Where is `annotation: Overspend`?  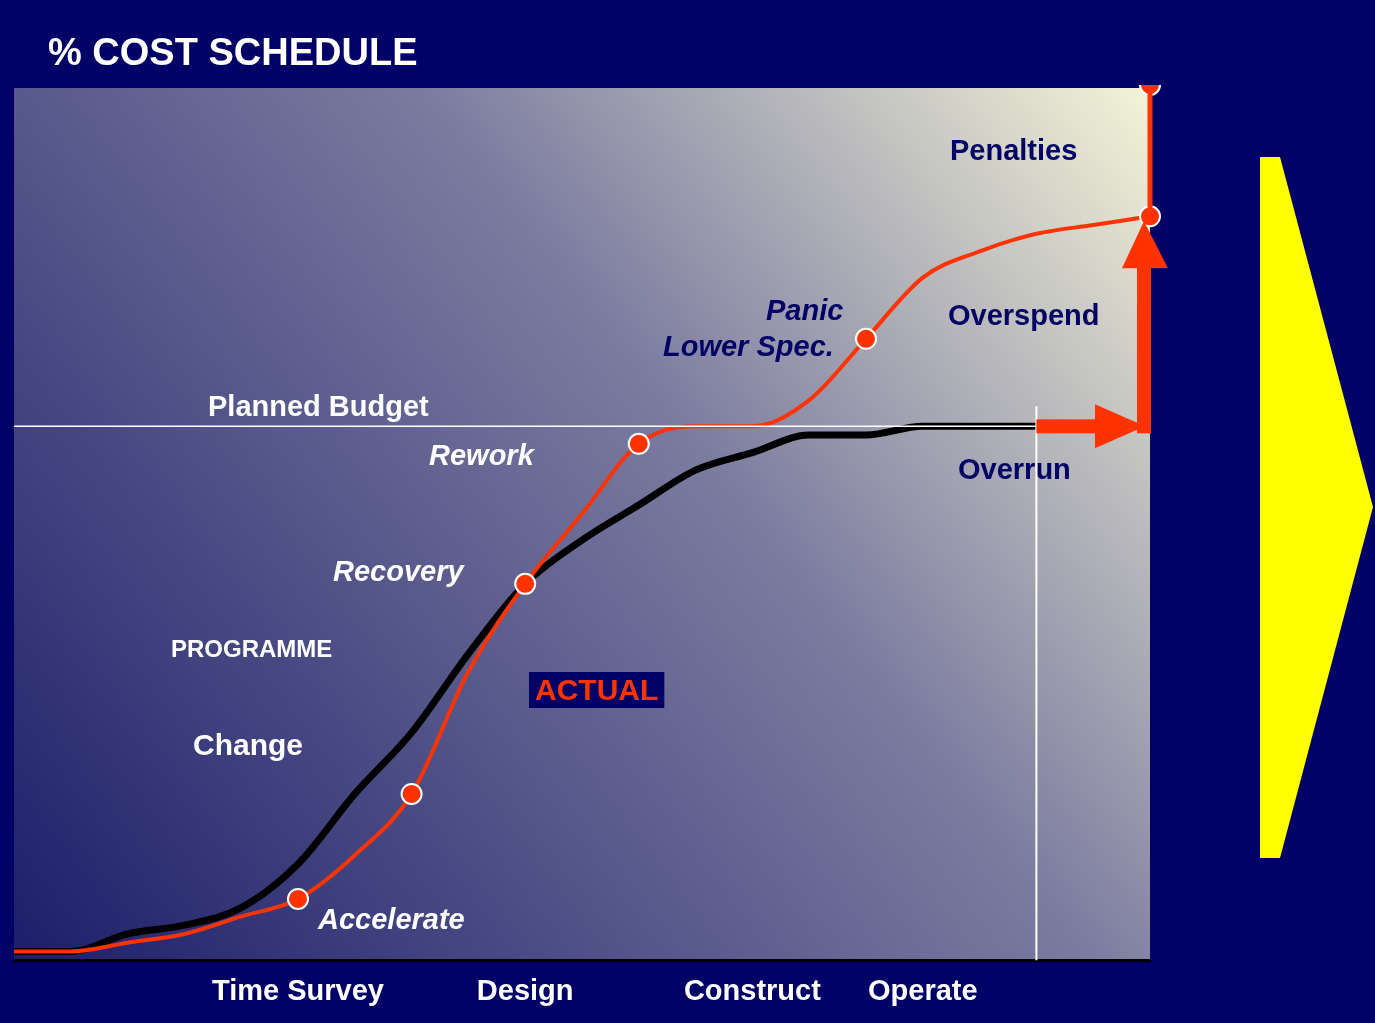 annotation: Overspend is located at coordinates (1024, 315).